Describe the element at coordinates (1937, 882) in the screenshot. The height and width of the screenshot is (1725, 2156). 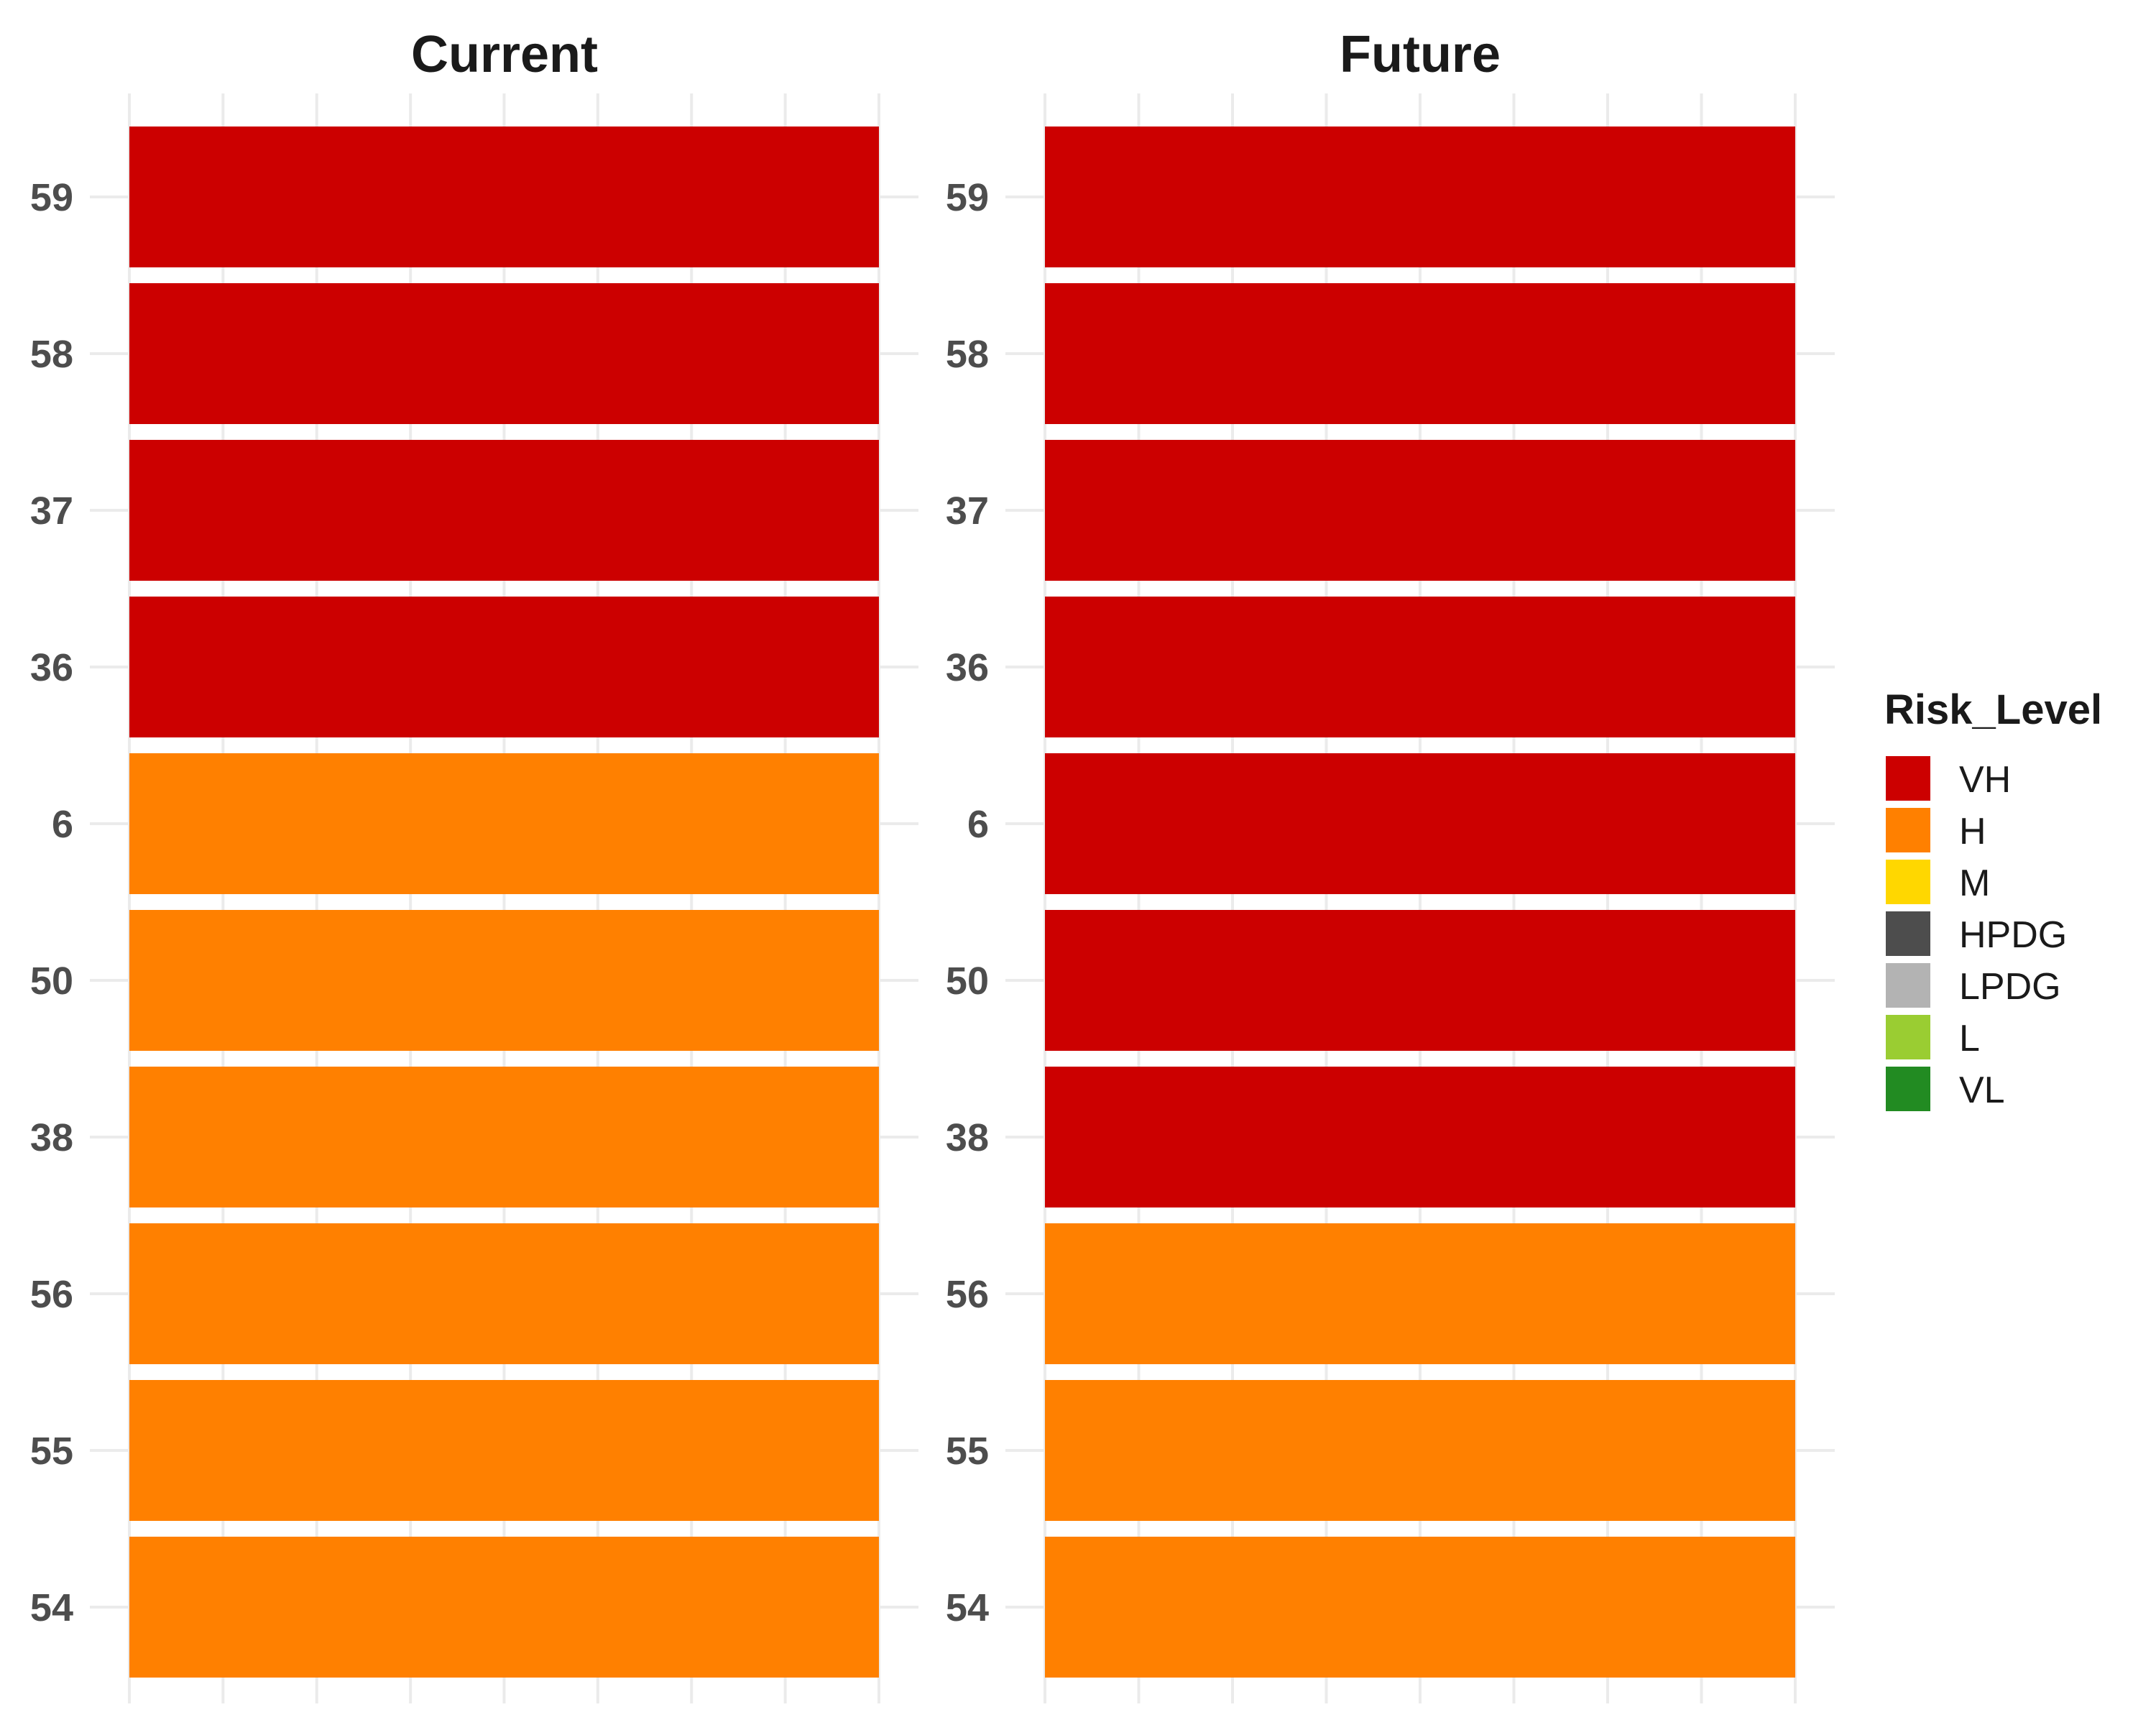
I see `legend-item-m: M` at that location.